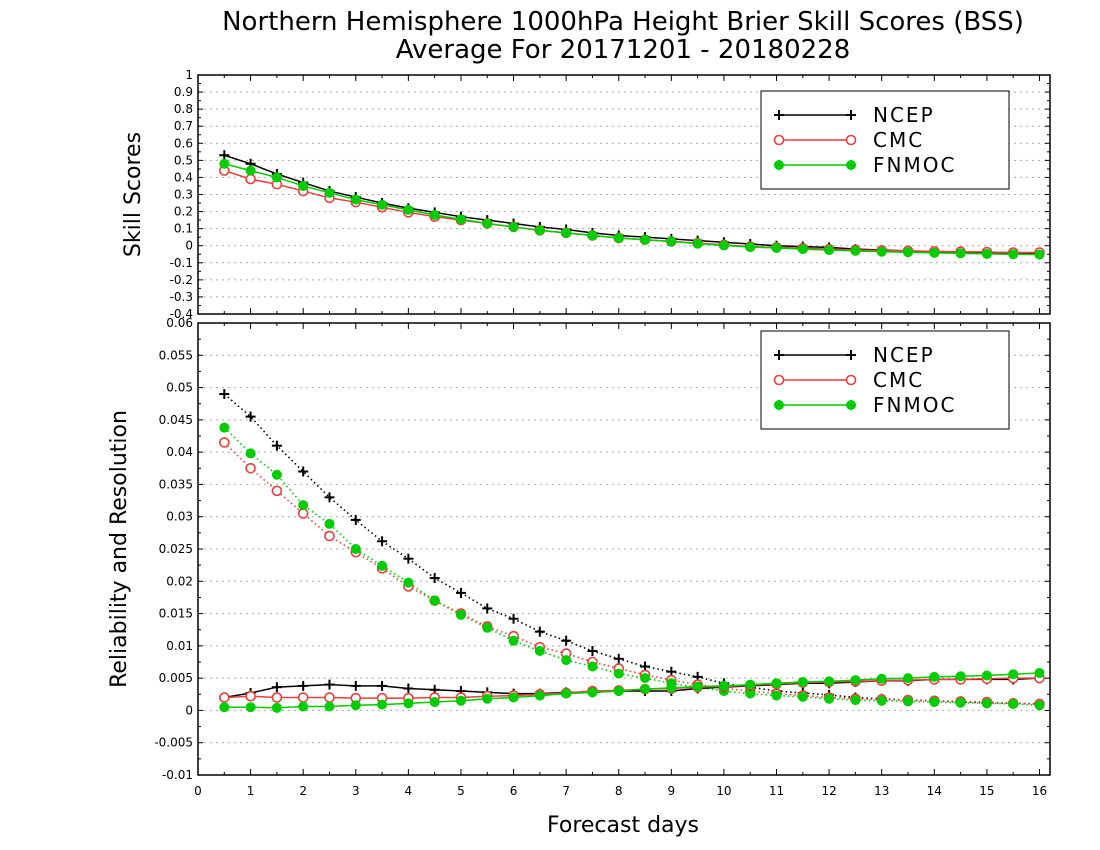 This screenshot has width=1100, height=850. What do you see at coordinates (409, 791) in the screenshot?
I see `x-tick-label: 4` at bounding box center [409, 791].